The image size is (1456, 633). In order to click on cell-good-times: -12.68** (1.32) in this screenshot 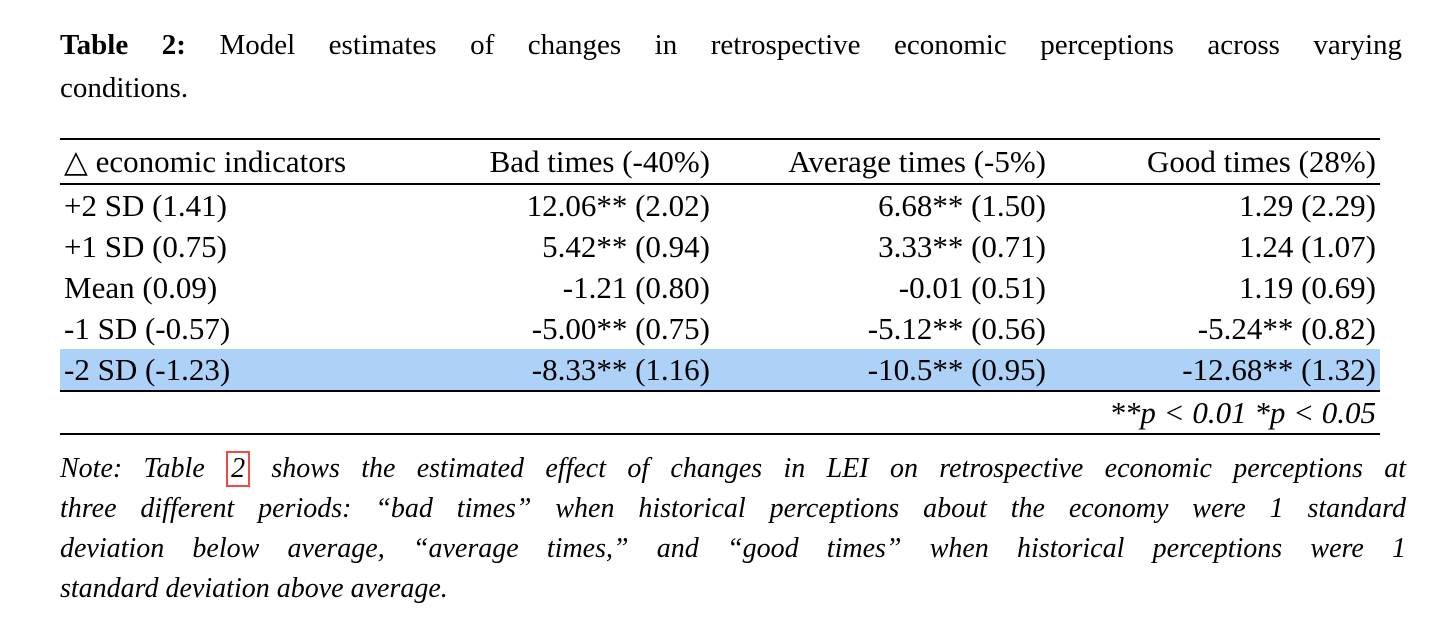, I will do `click(1279, 369)`.